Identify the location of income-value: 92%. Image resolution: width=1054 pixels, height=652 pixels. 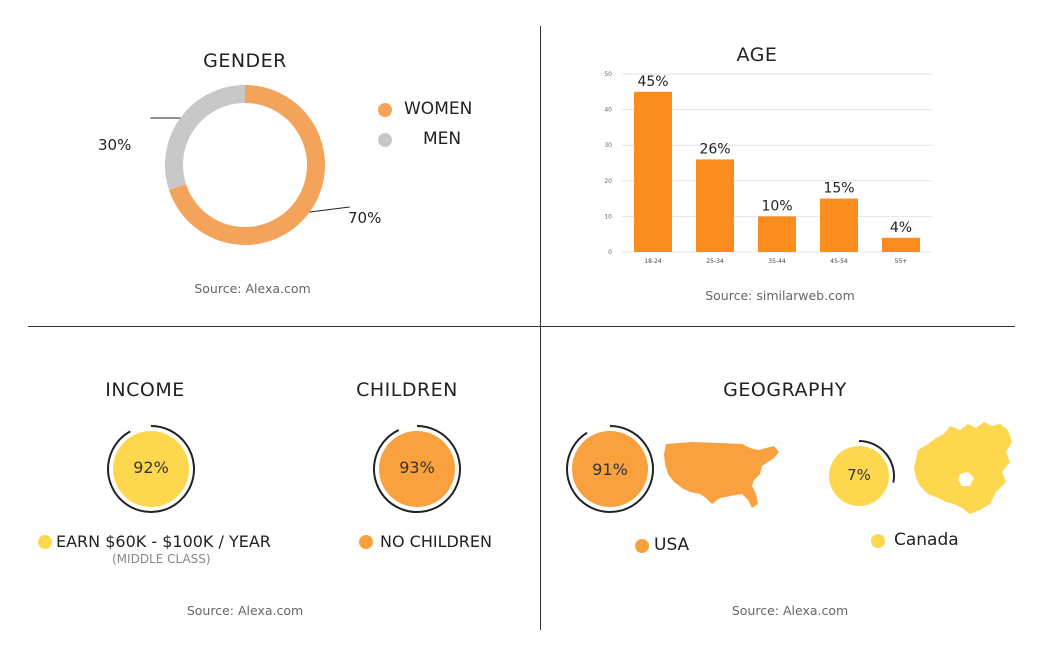
(151, 467).